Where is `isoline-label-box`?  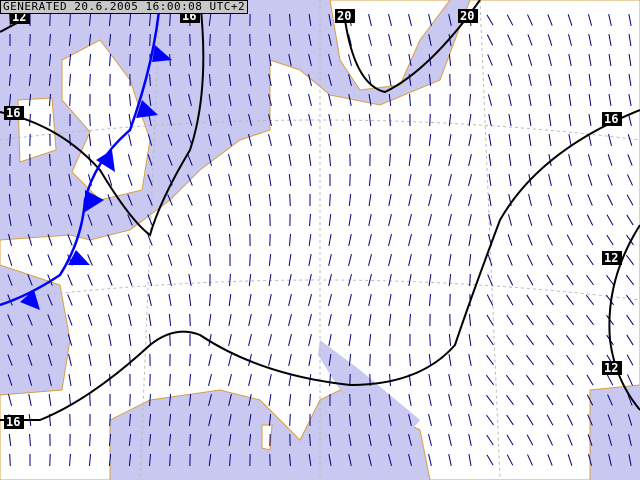 isoline-label-box is located at coordinates (612, 368).